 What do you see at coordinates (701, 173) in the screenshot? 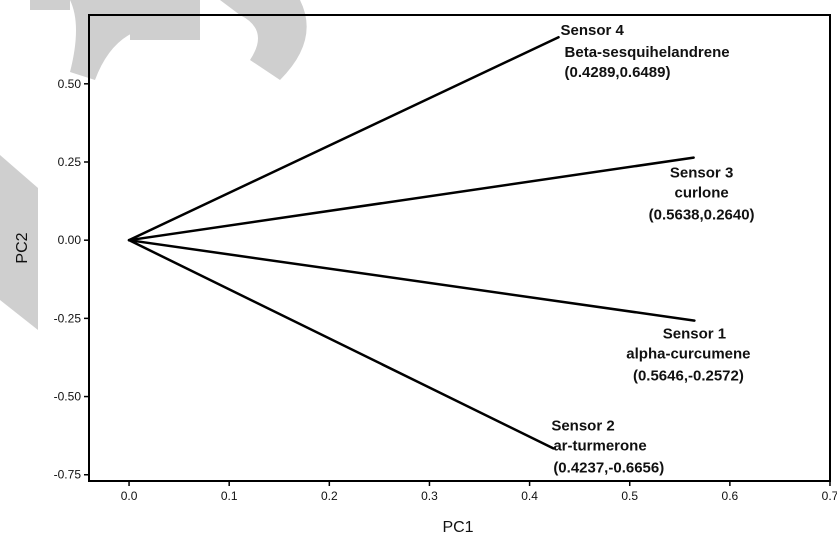
I see `sensor-3-sensor-label: Sensor 3` at bounding box center [701, 173].